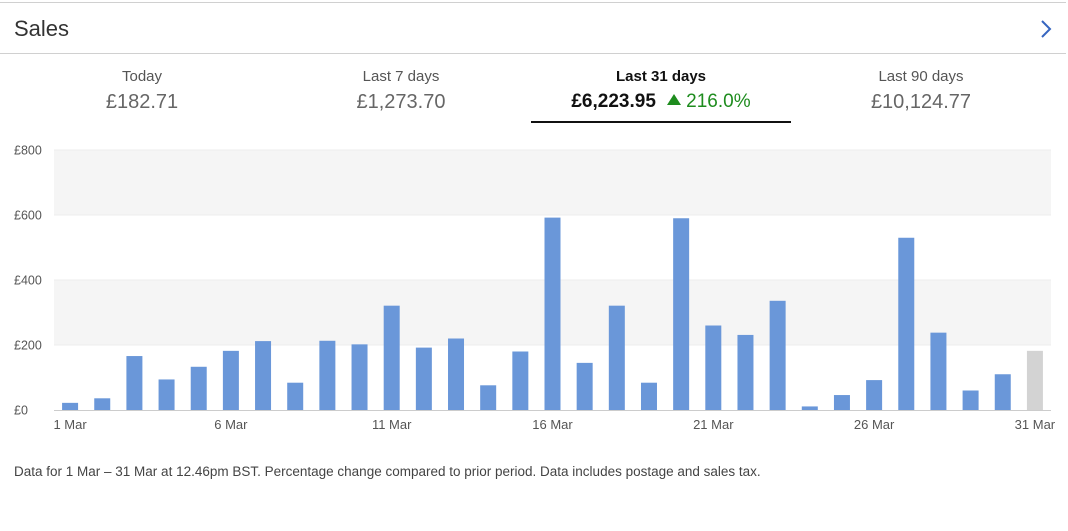 The width and height of the screenshot is (1068, 531). What do you see at coordinates (718, 101) in the screenshot?
I see `change-percent: 216.0%` at bounding box center [718, 101].